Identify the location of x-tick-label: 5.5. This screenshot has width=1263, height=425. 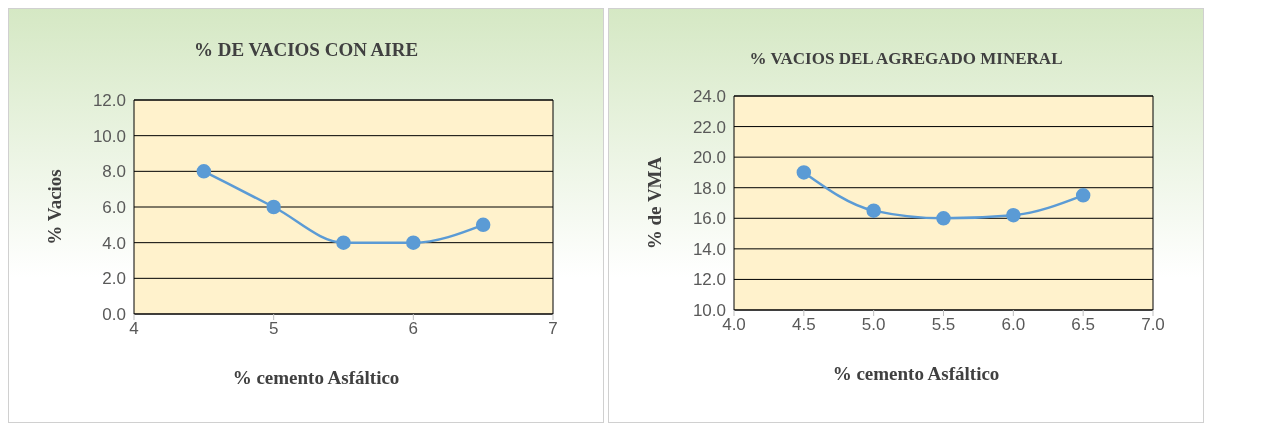
(943, 325).